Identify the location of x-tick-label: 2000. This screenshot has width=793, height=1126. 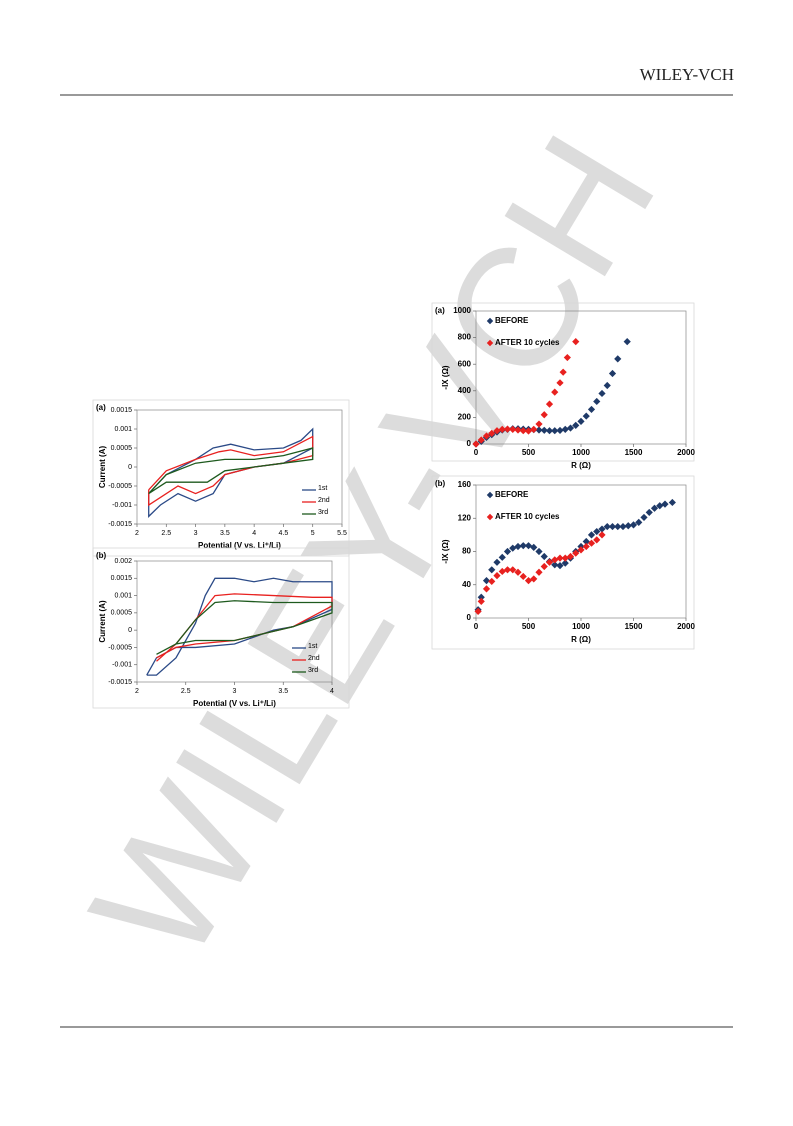
(686, 626).